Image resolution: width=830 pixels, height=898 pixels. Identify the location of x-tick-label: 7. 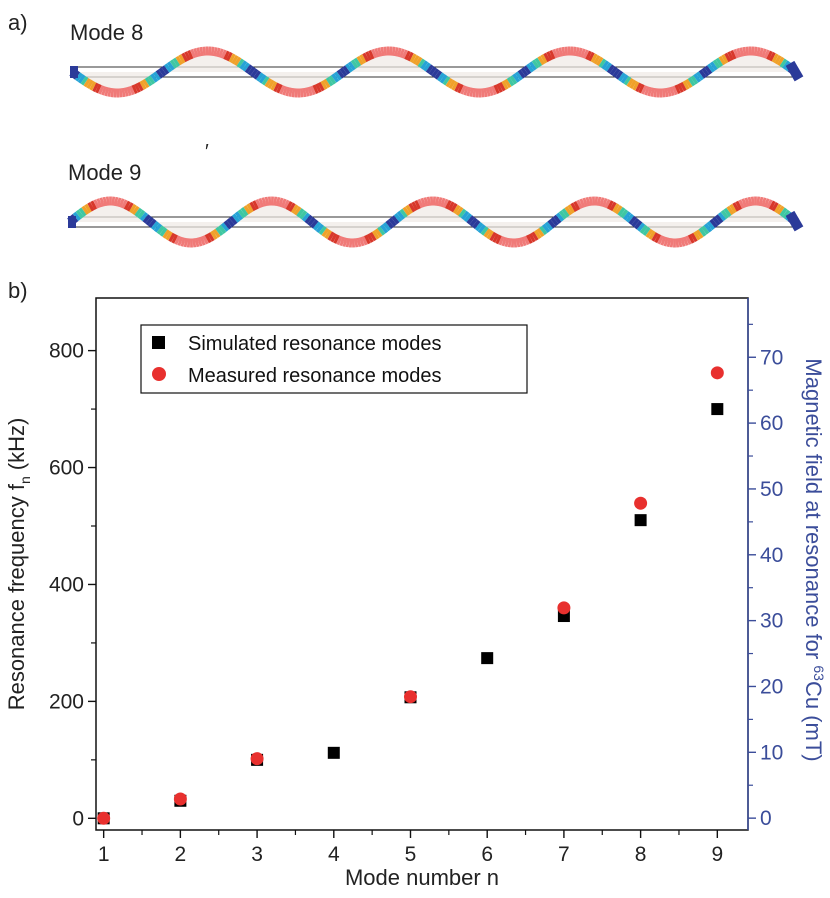
(564, 854).